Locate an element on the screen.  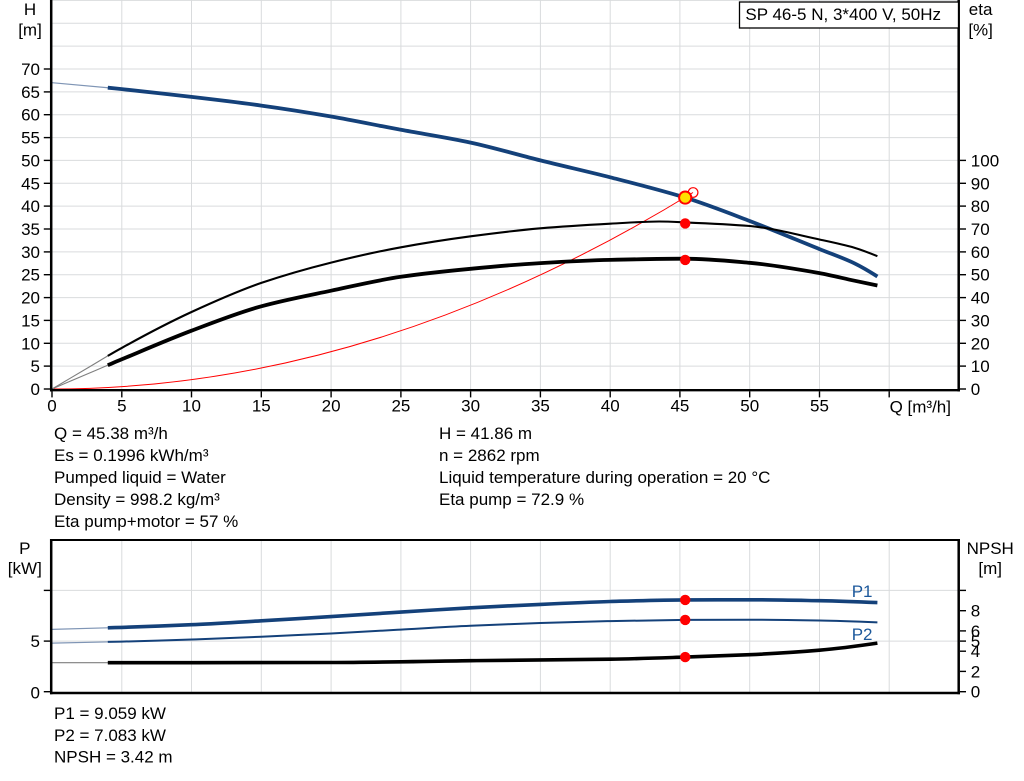
svg-text: H = 41.86 m is located at coordinates (485, 433).